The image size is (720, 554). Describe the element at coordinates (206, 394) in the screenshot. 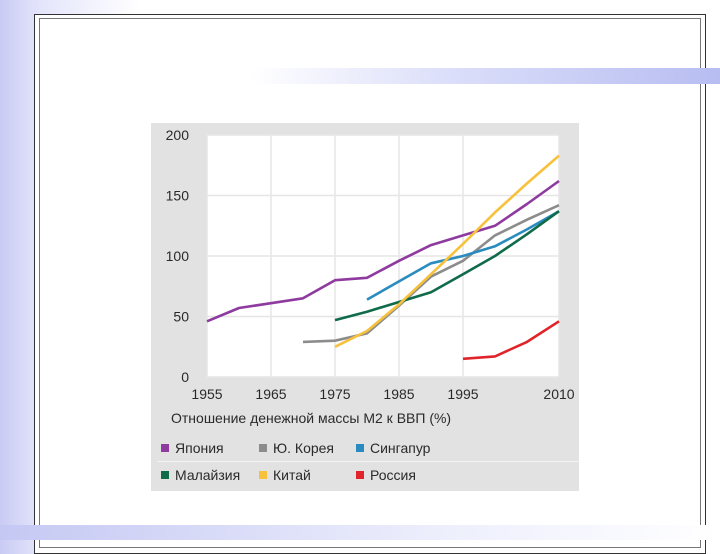

I see `x-tick-label: 1955` at that location.